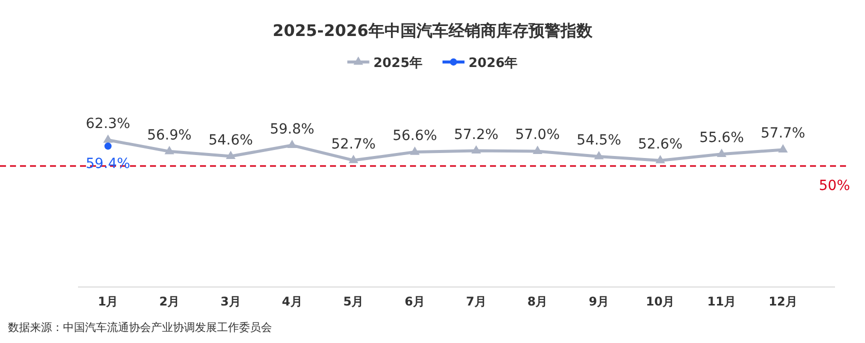 This screenshot has width=865, height=343. What do you see at coordinates (721, 138) in the screenshot?
I see `data-label: 55.6%` at bounding box center [721, 138].